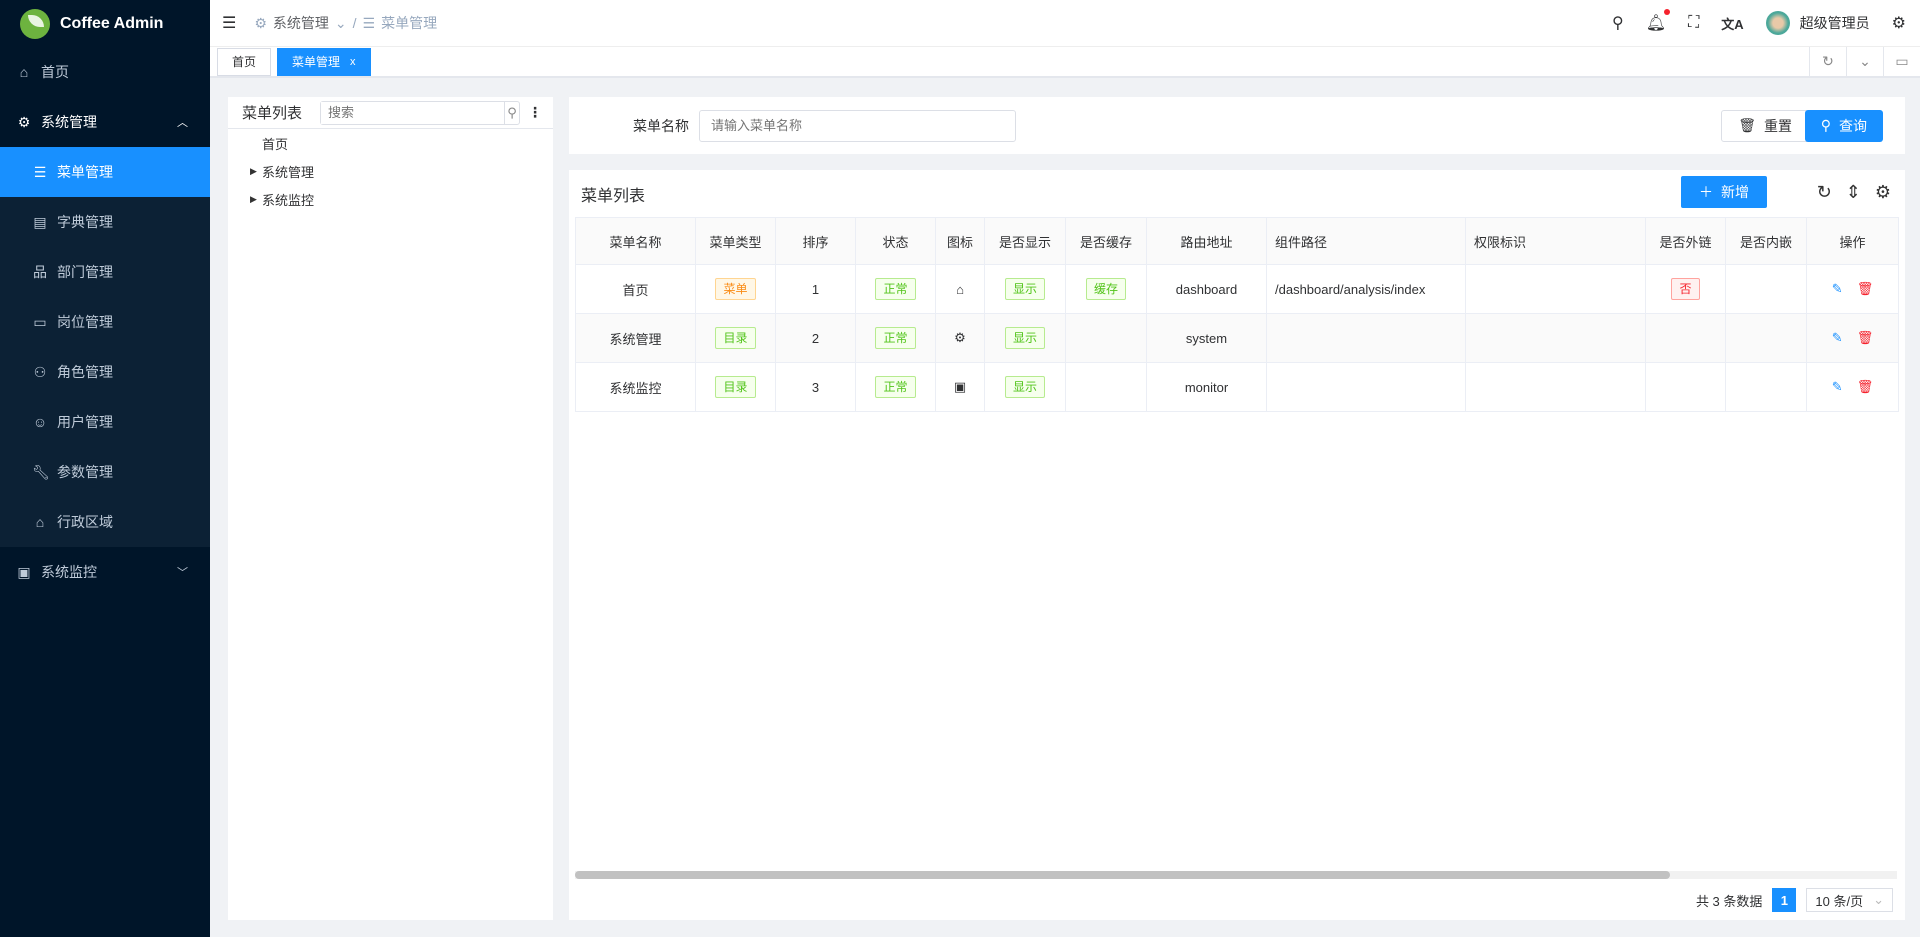 This screenshot has width=1920, height=937. I want to click on bell-icon: 🔔︎, so click(1658, 21).